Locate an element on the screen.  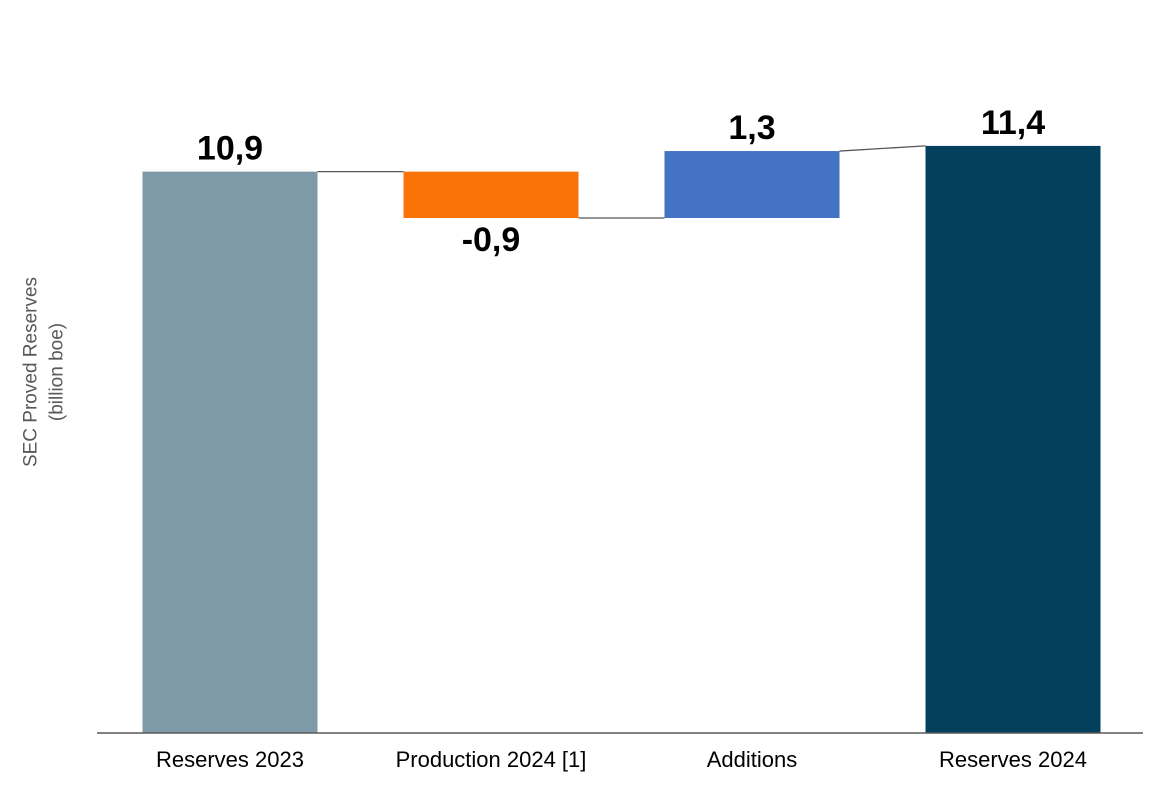
category-label-reserves-2024: Reserves 2024 is located at coordinates (1013, 759).